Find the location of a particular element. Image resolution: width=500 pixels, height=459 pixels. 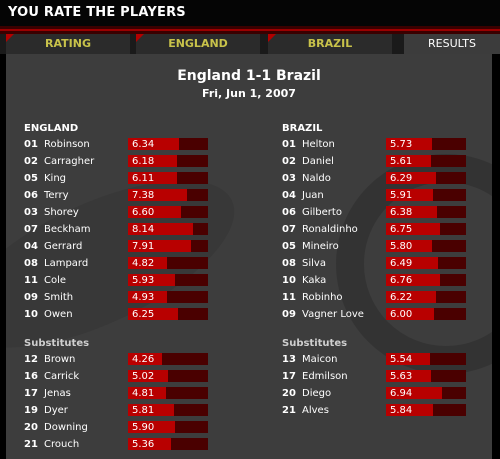

player-row: 17 Jenas 4.81 is located at coordinates (124, 393).